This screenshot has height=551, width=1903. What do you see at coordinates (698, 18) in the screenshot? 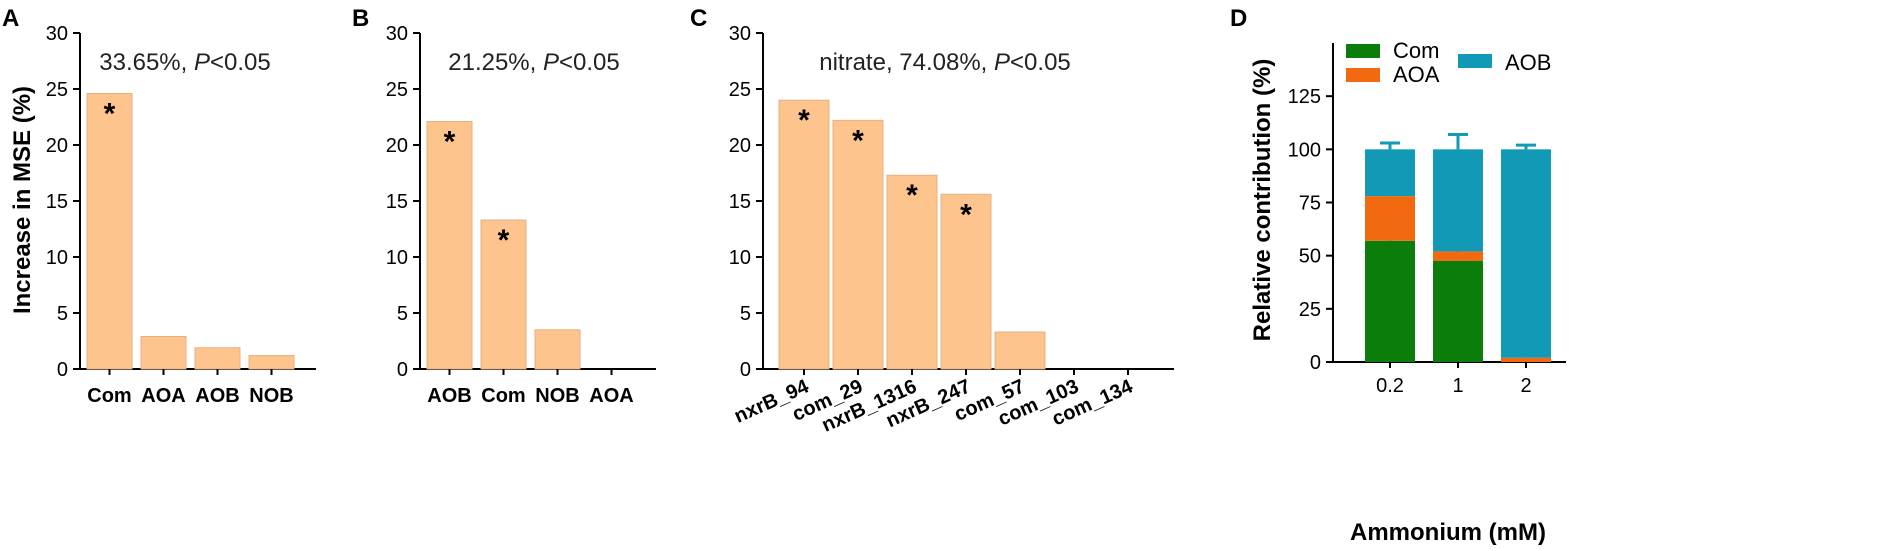
I see `panel-letter-c: C` at bounding box center [698, 18].